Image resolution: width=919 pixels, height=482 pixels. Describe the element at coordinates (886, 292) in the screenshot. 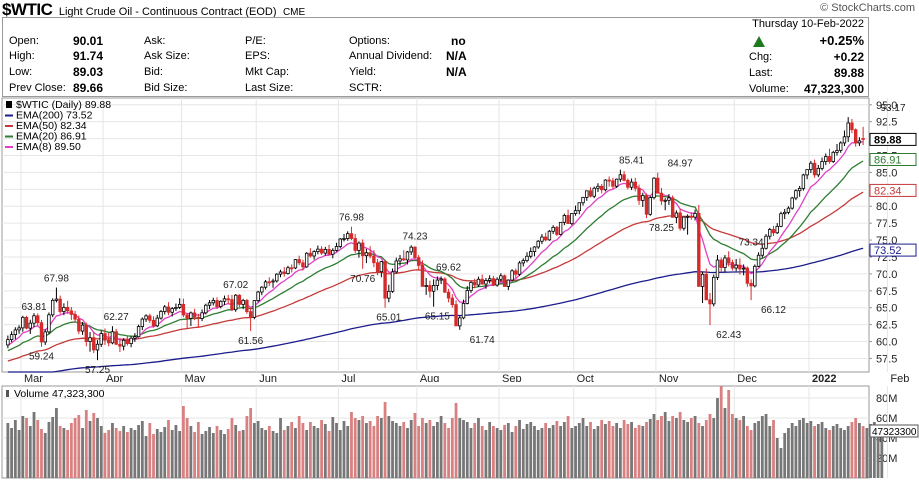

I see `price-tick-label: 67.5` at that location.